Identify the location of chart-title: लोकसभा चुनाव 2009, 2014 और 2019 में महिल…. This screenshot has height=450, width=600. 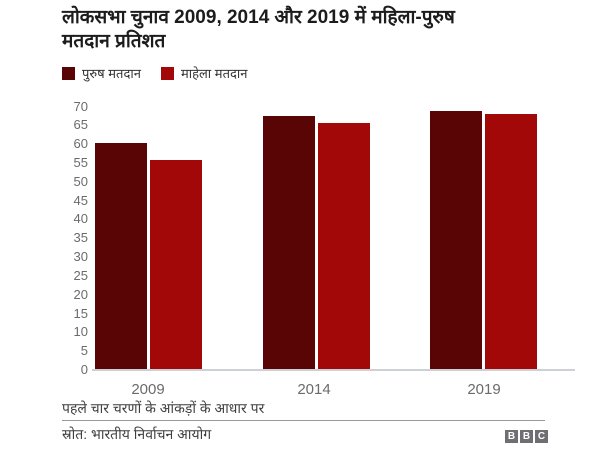
(322, 30).